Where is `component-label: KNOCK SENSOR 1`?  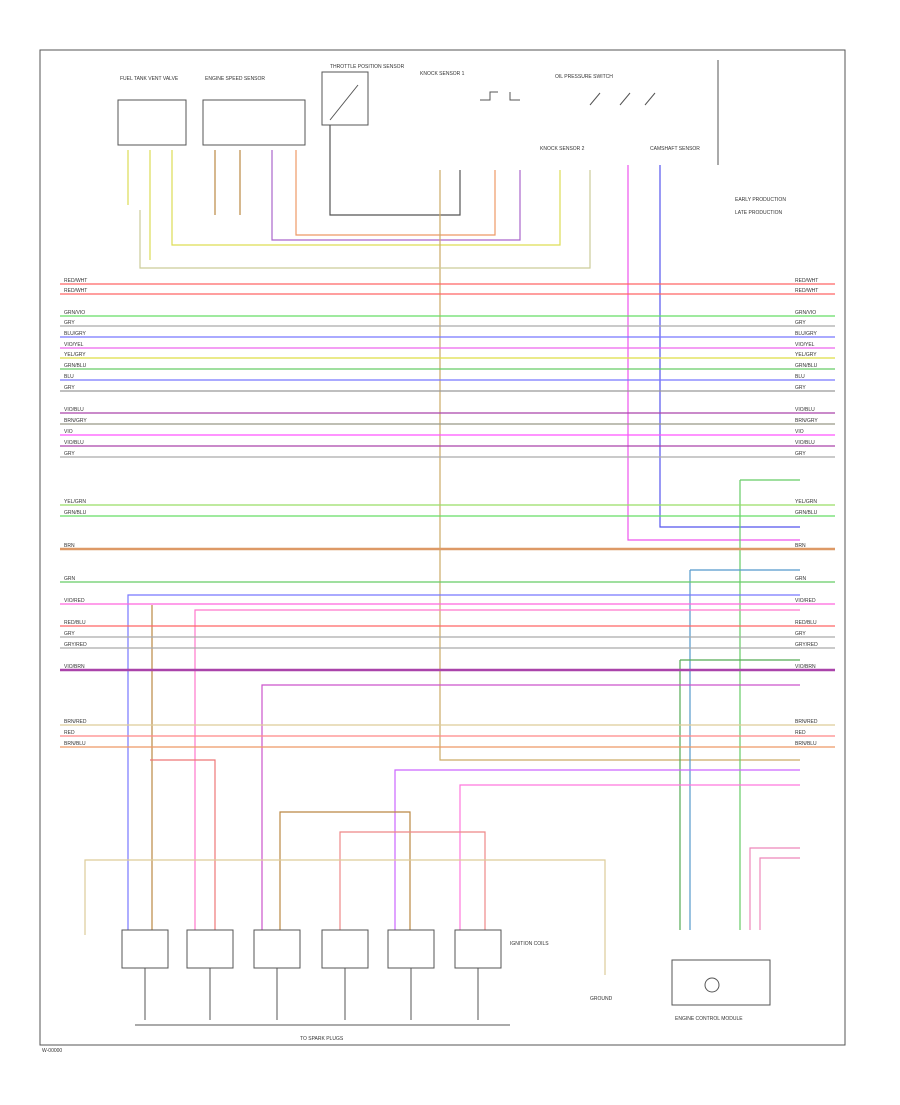 component-label: KNOCK SENSOR 1 is located at coordinates (442, 74).